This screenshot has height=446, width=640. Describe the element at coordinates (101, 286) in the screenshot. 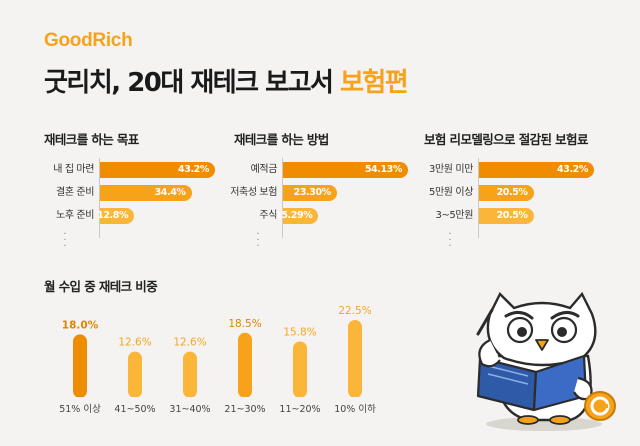

I see `chart-ratio-title: 월 수입 중 재테크 비중` at that location.